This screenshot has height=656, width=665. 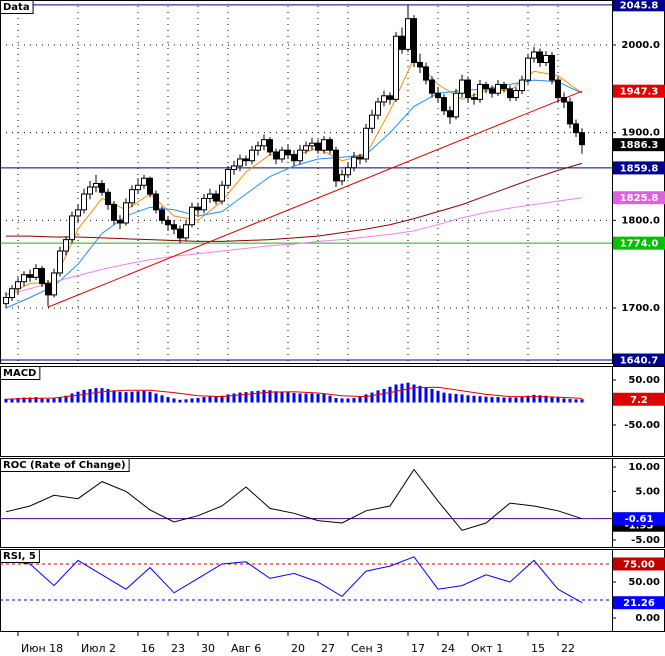 I want to click on y-tick-label: 10.00, so click(x=644, y=467).